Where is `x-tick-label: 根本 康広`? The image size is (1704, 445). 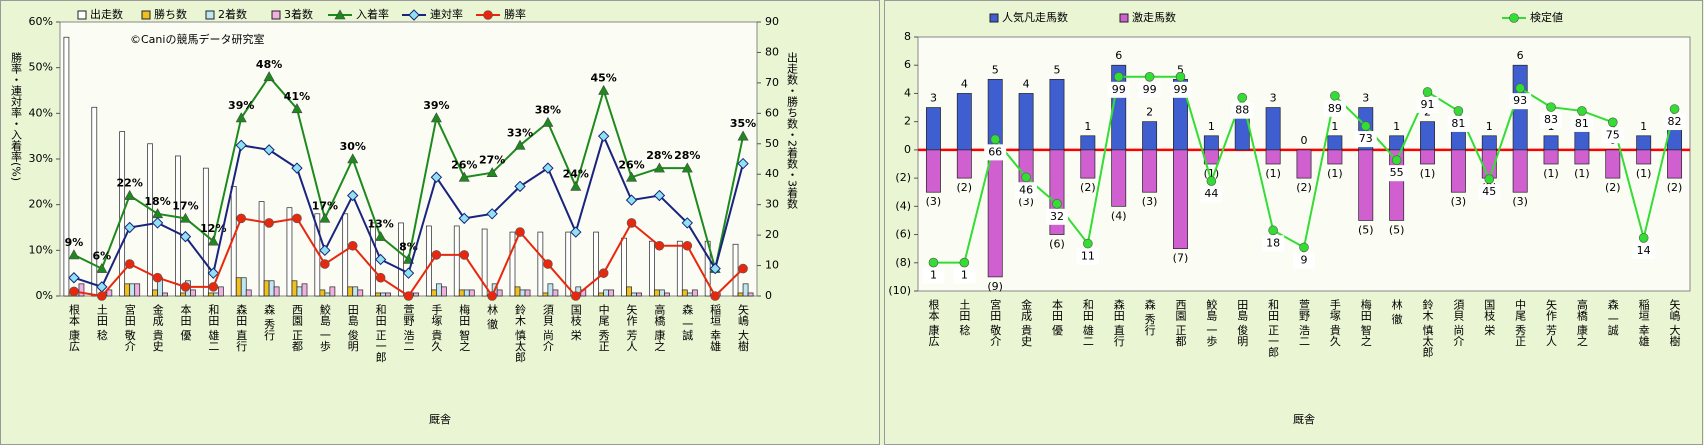
x-tick-label: 根本 康広 is located at coordinates (73, 327).